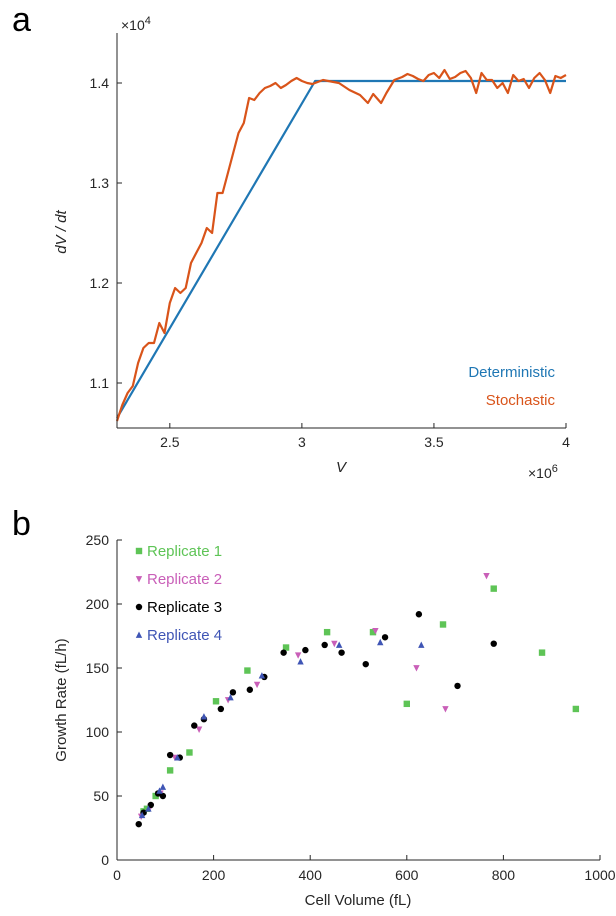 Image resolution: width=616 pixels, height=916 pixels. I want to click on panel-label-b: b, so click(21, 524).